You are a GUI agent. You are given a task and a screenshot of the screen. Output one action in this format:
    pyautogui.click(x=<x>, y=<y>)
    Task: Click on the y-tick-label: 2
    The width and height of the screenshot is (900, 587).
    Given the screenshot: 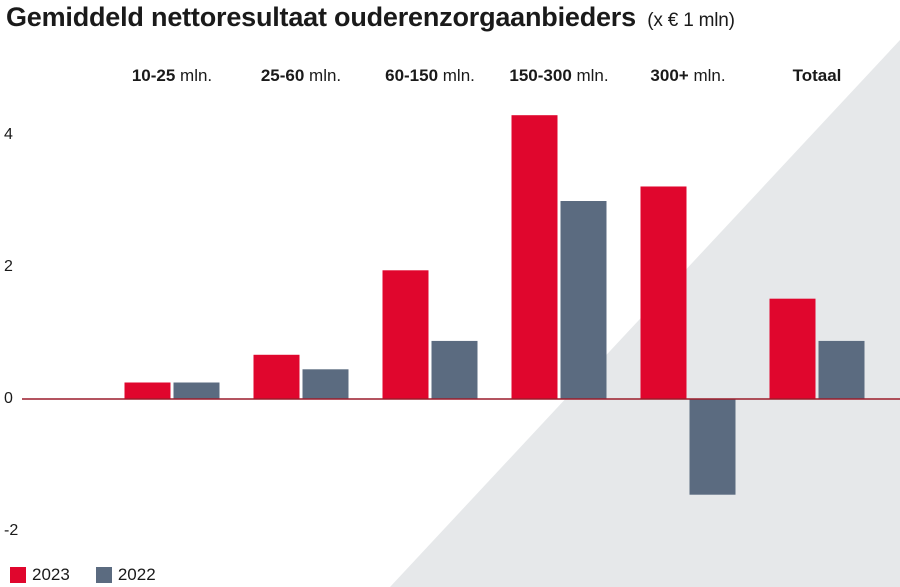 What is the action you would take?
    pyautogui.click(x=8, y=266)
    